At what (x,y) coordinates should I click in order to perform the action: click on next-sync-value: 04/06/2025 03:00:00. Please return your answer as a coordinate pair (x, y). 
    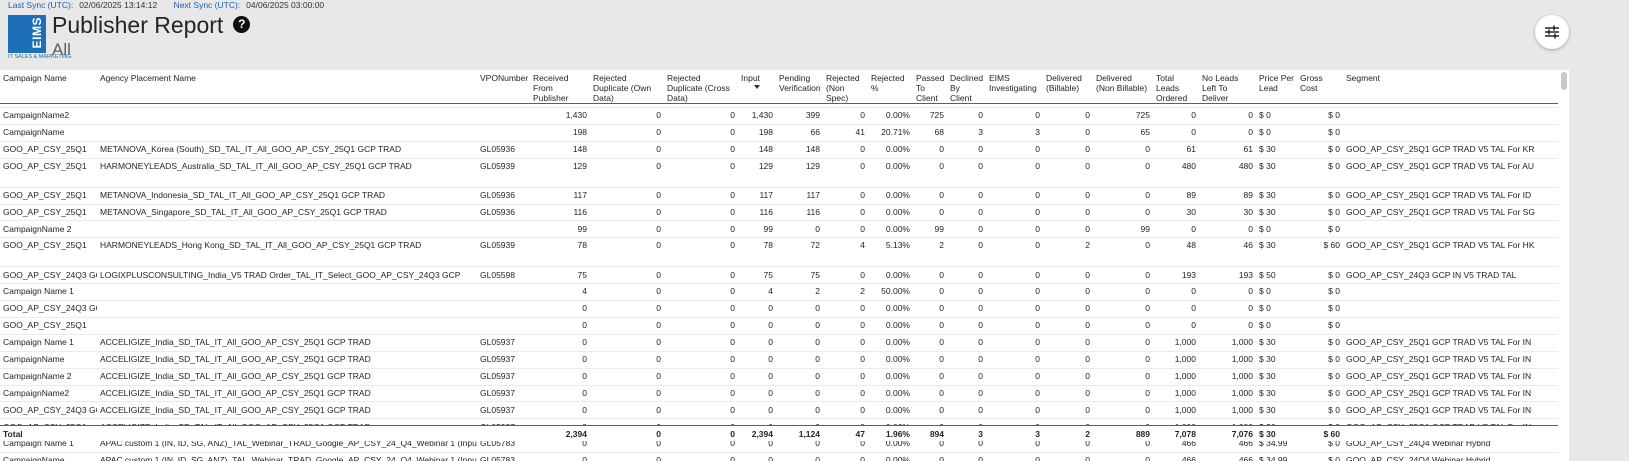
    Looking at the image, I should click on (285, 5).